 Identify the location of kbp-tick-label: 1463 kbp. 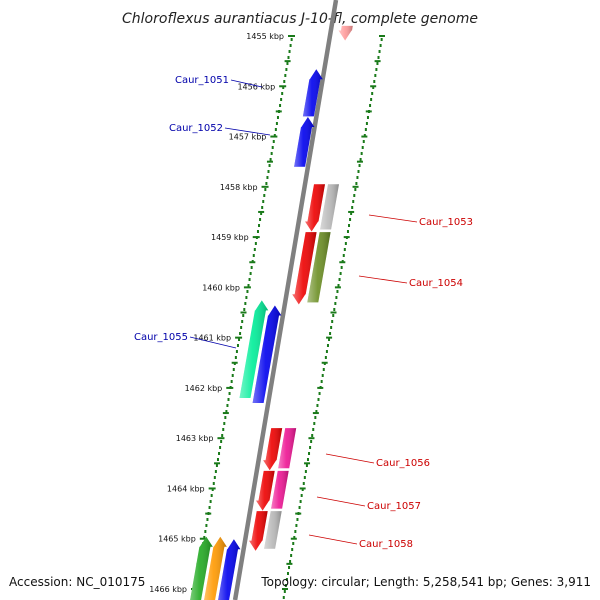
(195, 438).